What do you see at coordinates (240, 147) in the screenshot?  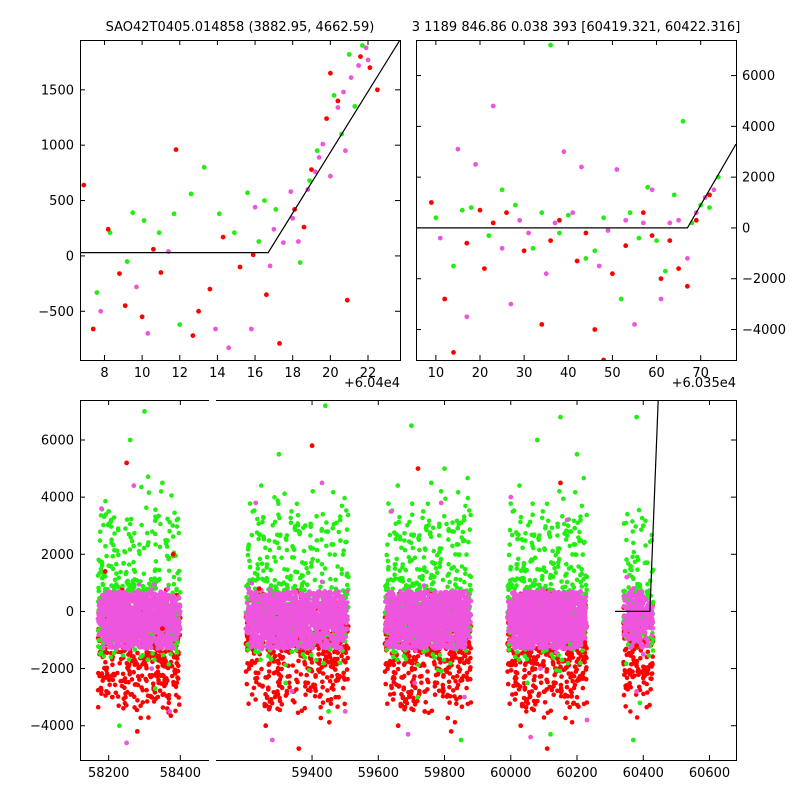 I see `model-fit-line` at bounding box center [240, 147].